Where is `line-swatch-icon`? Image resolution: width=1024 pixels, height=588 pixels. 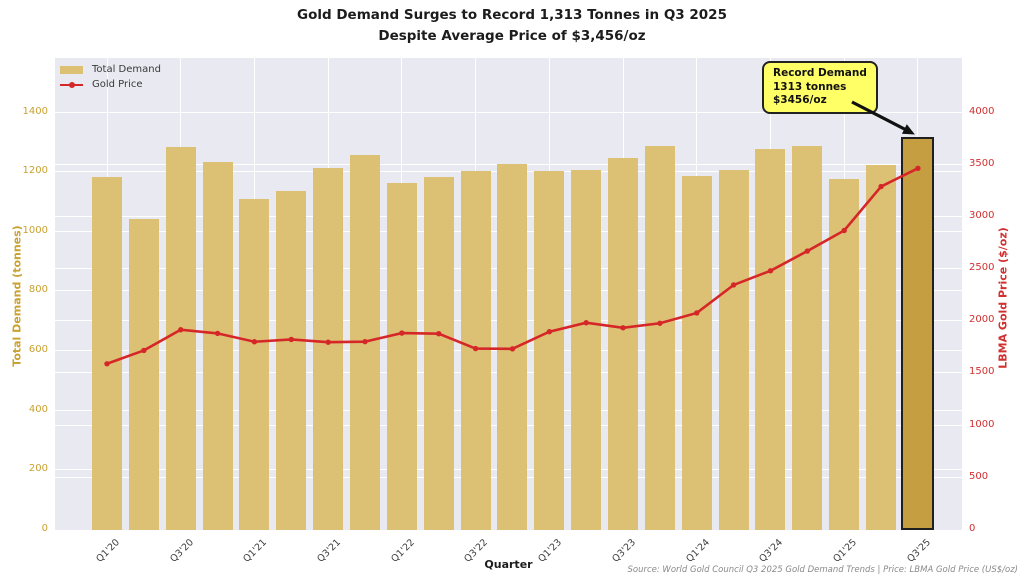 line-swatch-icon is located at coordinates (71, 85).